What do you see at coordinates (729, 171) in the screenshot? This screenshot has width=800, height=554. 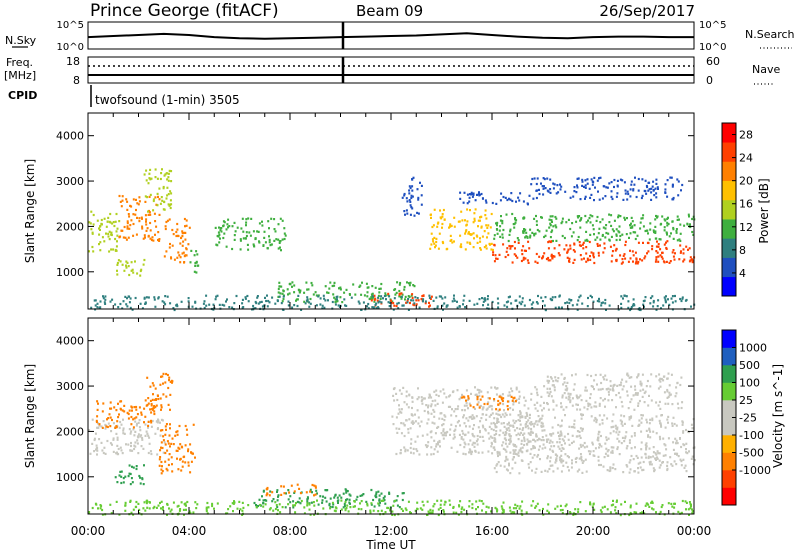 I see `power-colorbar-segment` at bounding box center [729, 171].